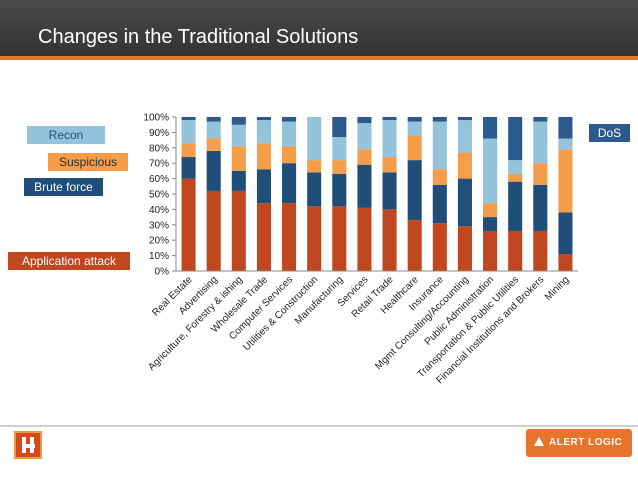  What do you see at coordinates (159, 210) in the screenshot?
I see `y-tick-label: 40%` at bounding box center [159, 210].